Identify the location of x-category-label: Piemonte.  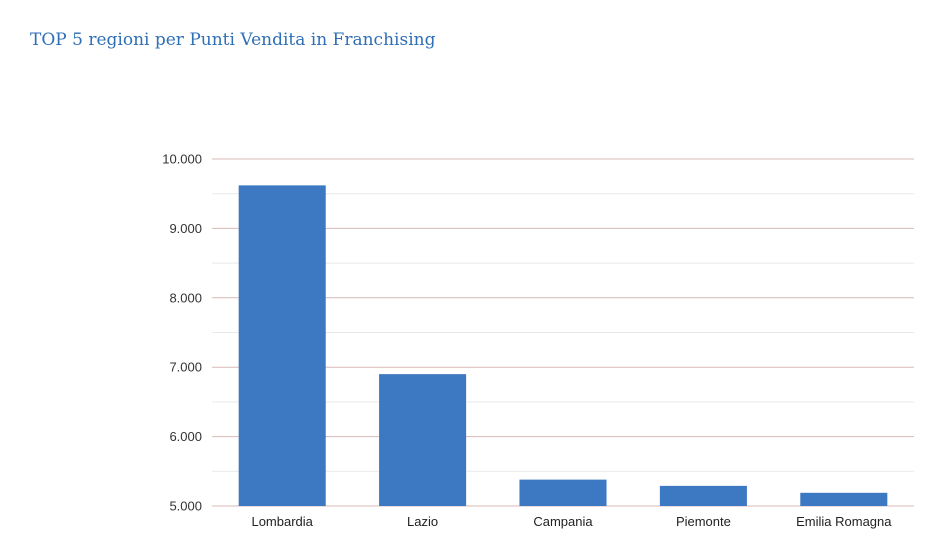
(703, 521).